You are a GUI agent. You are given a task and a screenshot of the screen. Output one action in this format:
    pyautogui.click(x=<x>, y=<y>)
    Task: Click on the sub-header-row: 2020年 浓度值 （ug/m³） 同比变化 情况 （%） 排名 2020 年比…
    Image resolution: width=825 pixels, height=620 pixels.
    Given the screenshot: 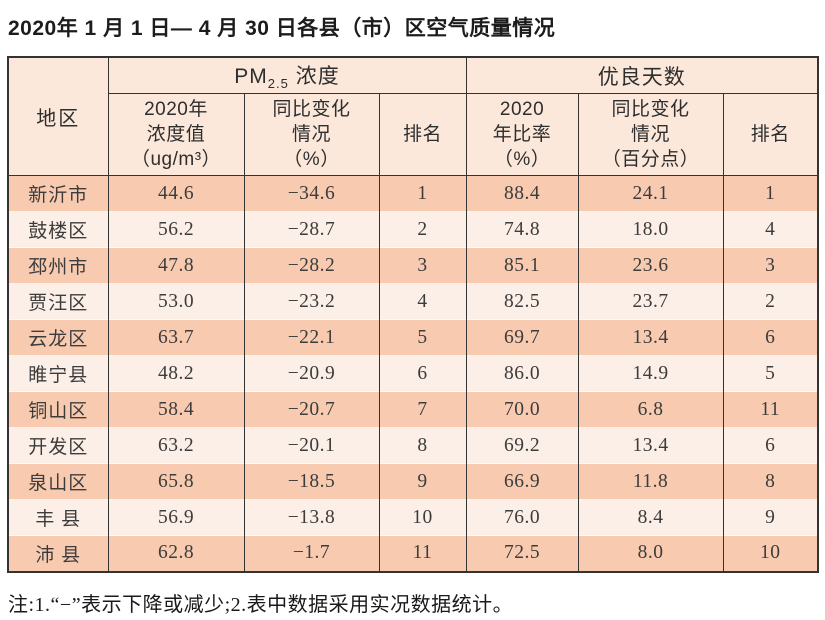 What is the action you would take?
    pyautogui.click(x=413, y=135)
    